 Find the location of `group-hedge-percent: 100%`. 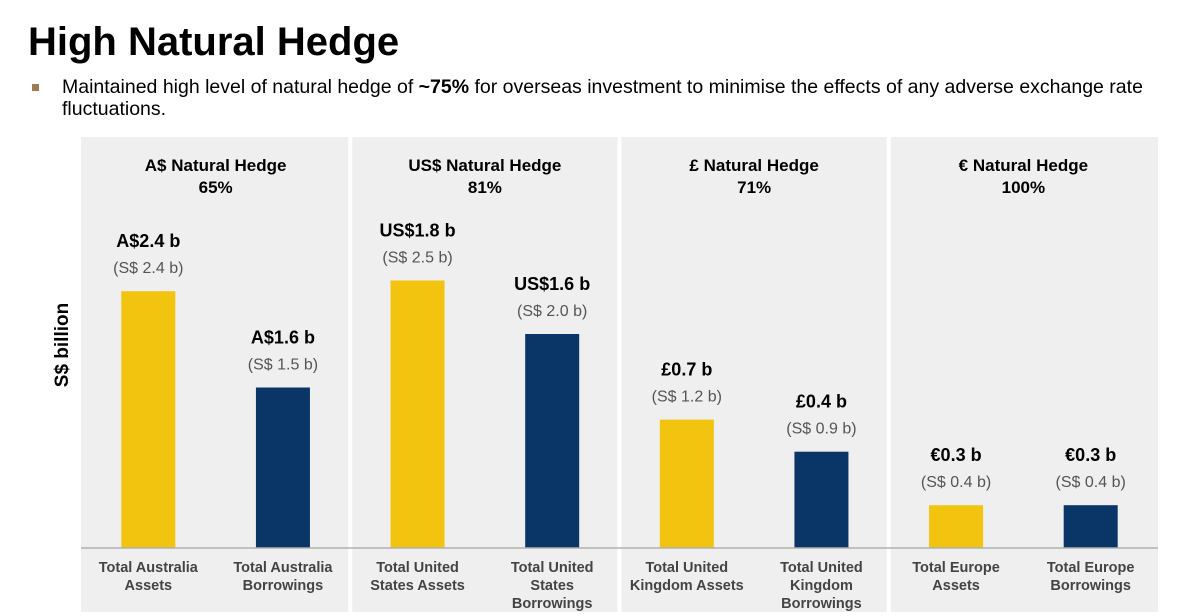

group-hedge-percent: 100% is located at coordinates (1023, 187).